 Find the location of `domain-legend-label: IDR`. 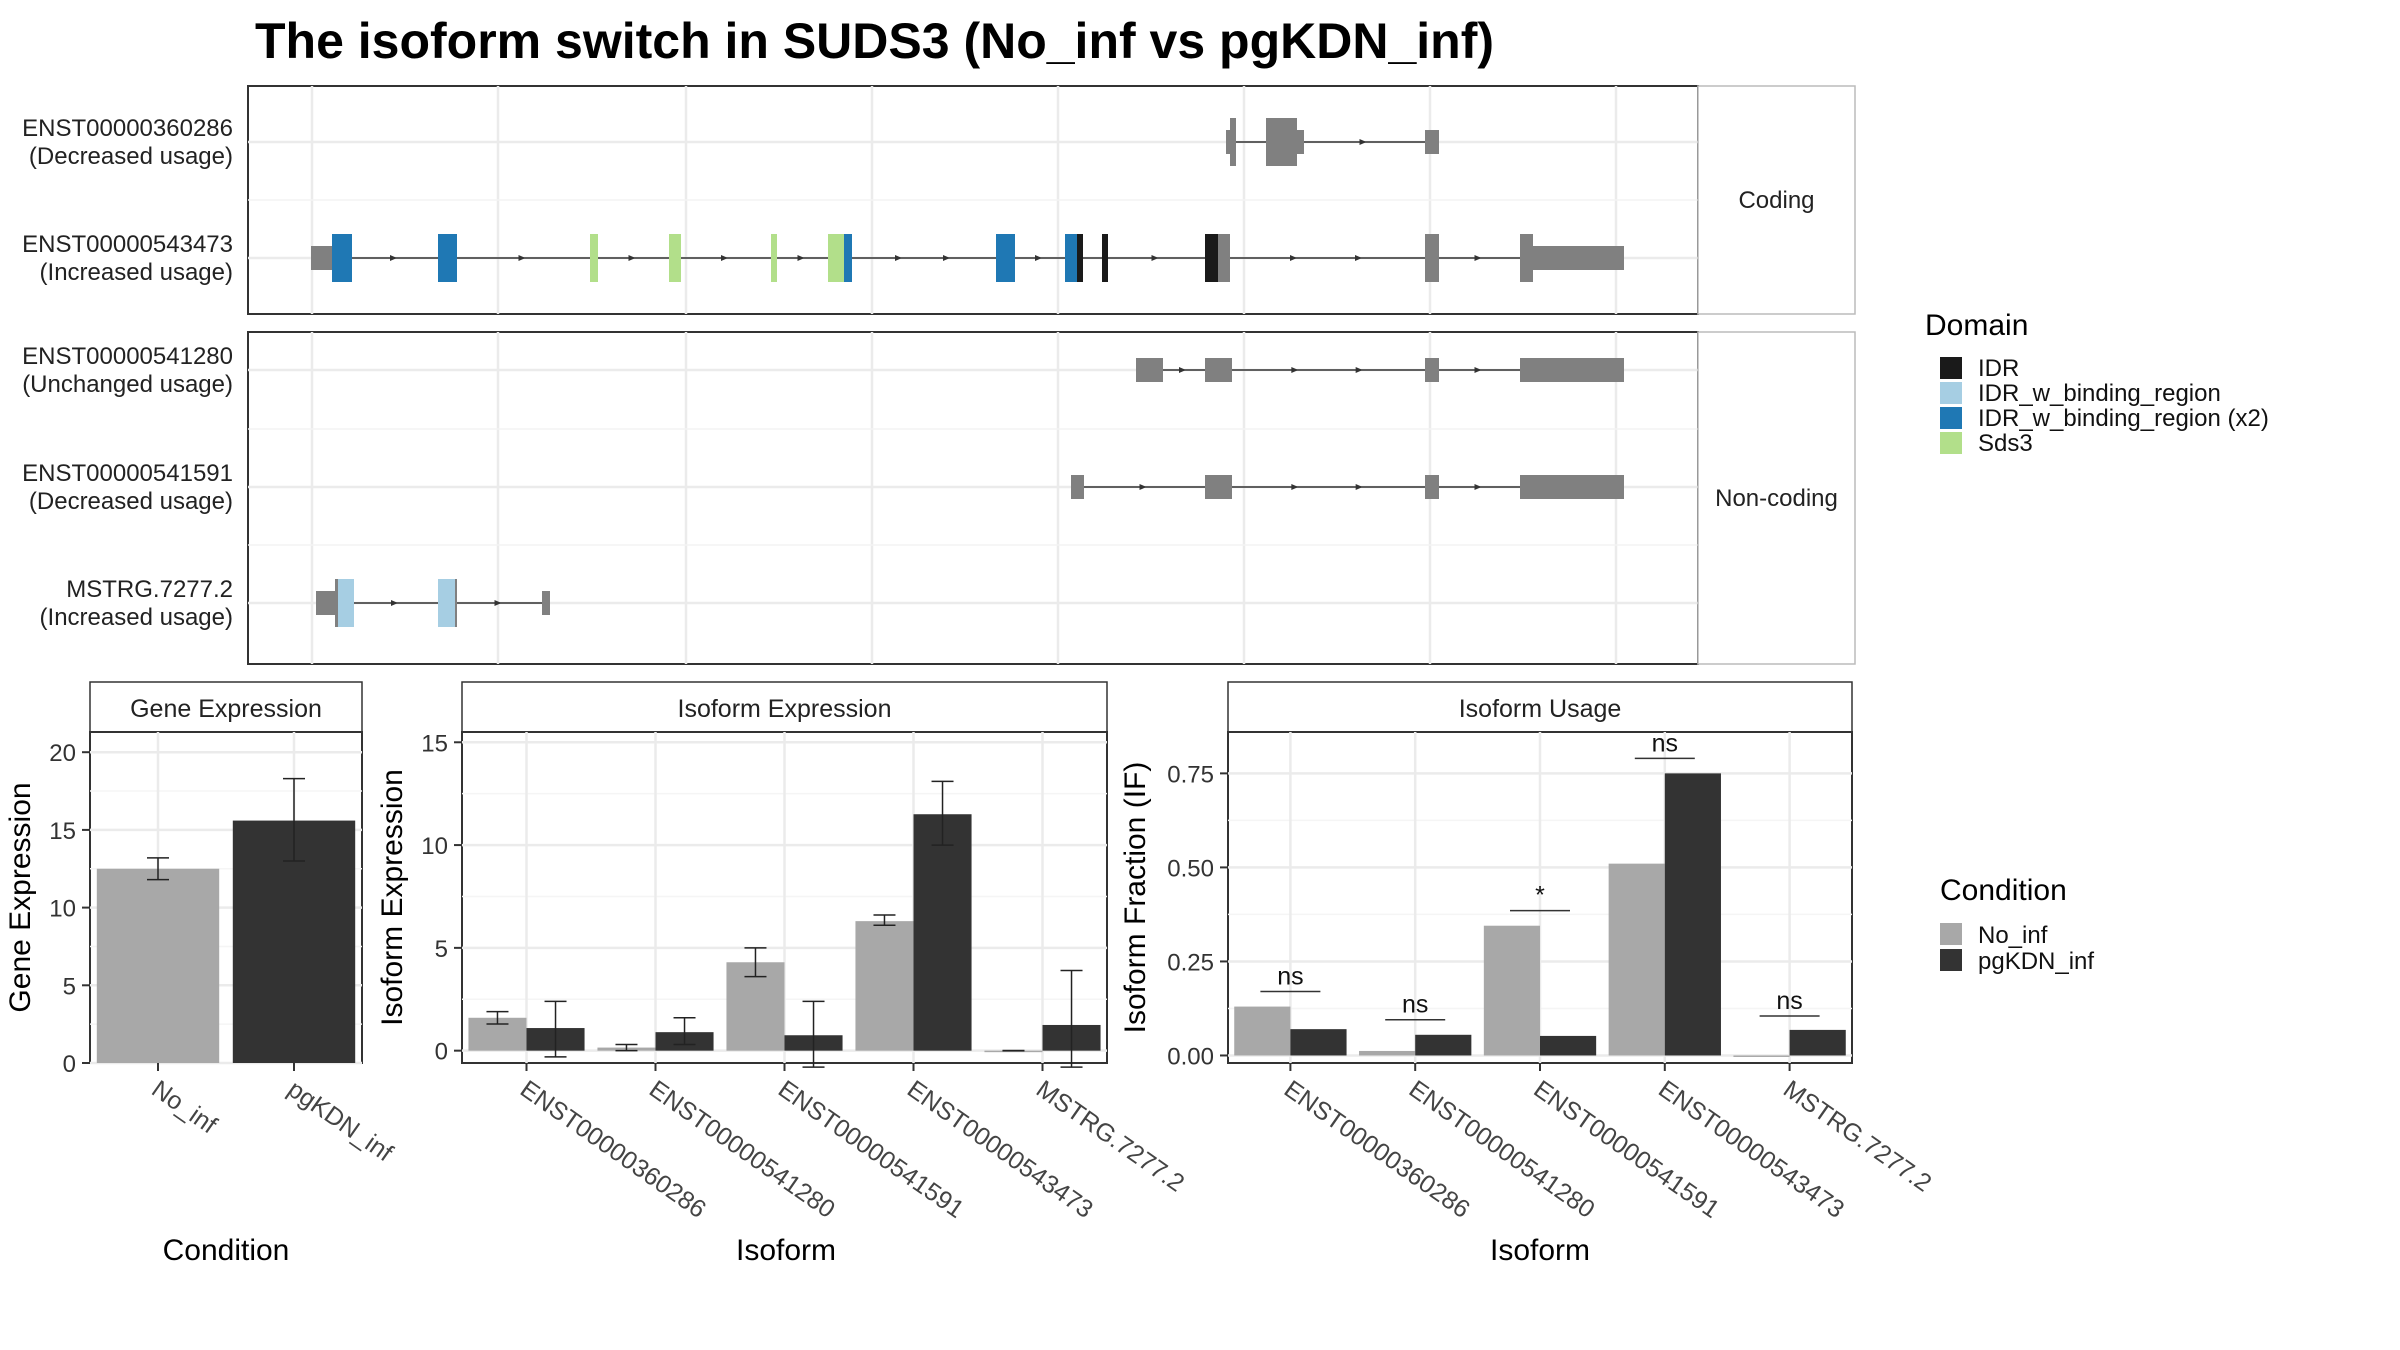

domain-legend-label: IDR is located at coordinates (1998, 368).